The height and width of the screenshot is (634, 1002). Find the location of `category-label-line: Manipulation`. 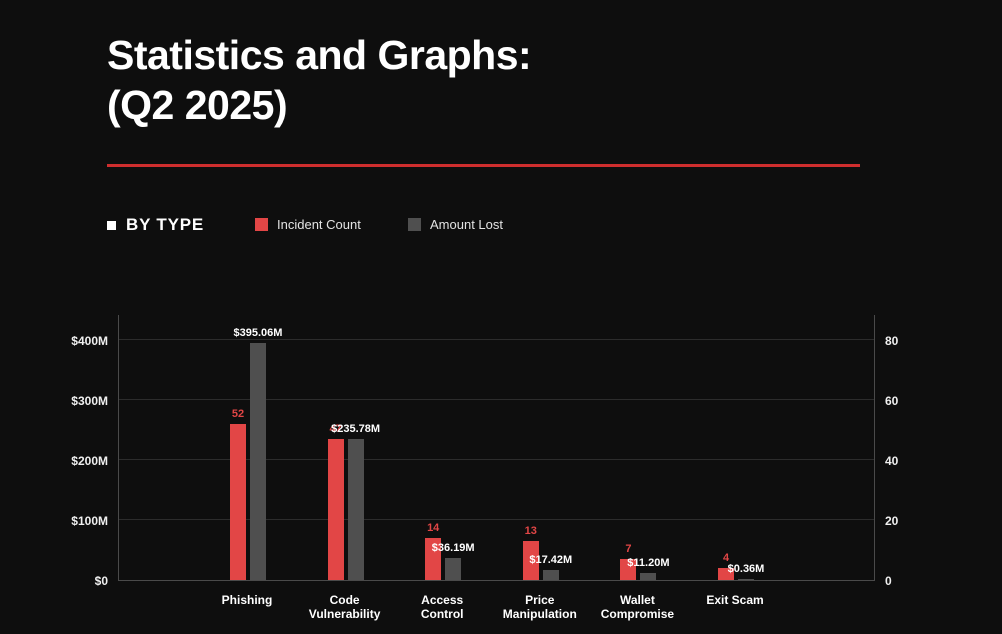

category-label-line: Manipulation is located at coordinates (539, 614).